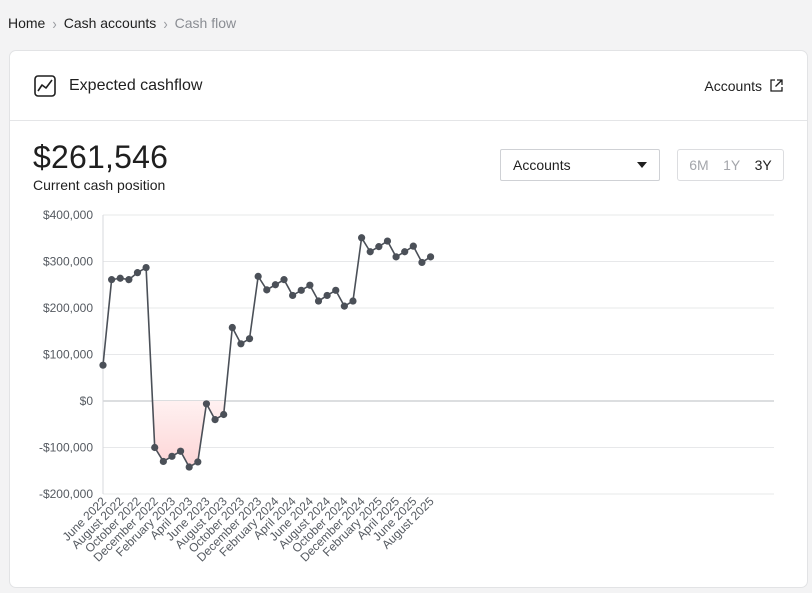  Describe the element at coordinates (776, 85) in the screenshot. I see `external-link-icon` at that location.